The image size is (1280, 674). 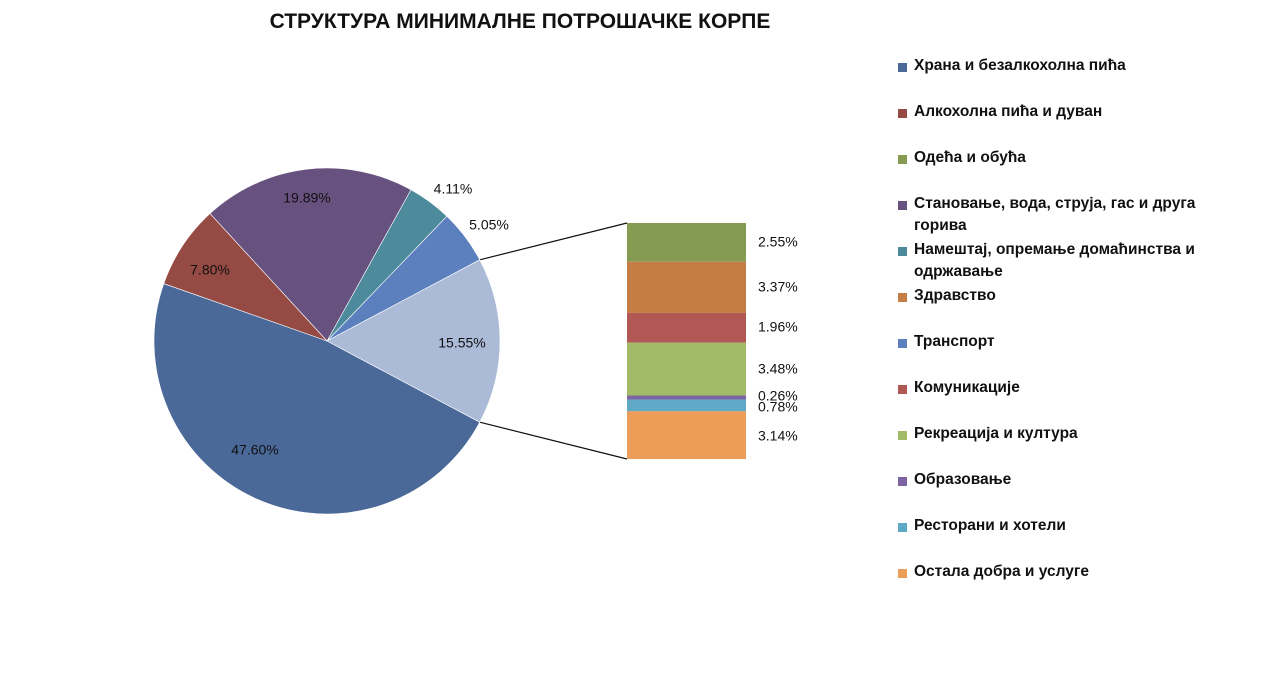 I want to click on bar-data-label: 3.14%, so click(x=778, y=436).